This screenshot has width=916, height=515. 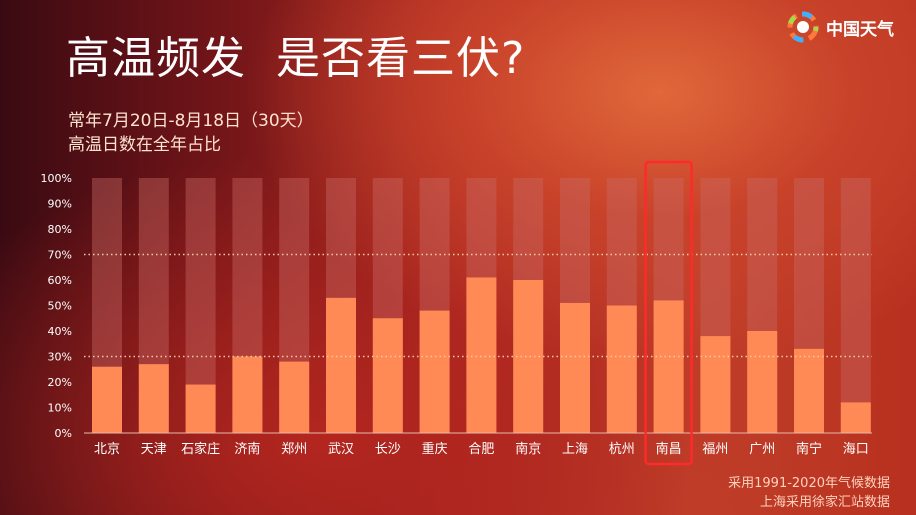 What do you see at coordinates (855, 305) in the screenshot?
I see `bar-track` at bounding box center [855, 305].